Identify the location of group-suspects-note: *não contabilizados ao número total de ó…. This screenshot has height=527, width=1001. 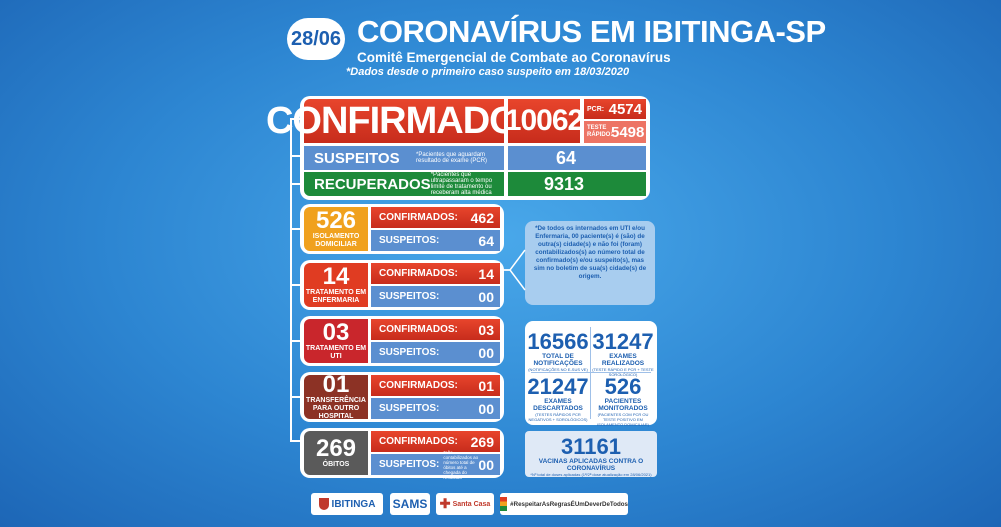
(461, 464).